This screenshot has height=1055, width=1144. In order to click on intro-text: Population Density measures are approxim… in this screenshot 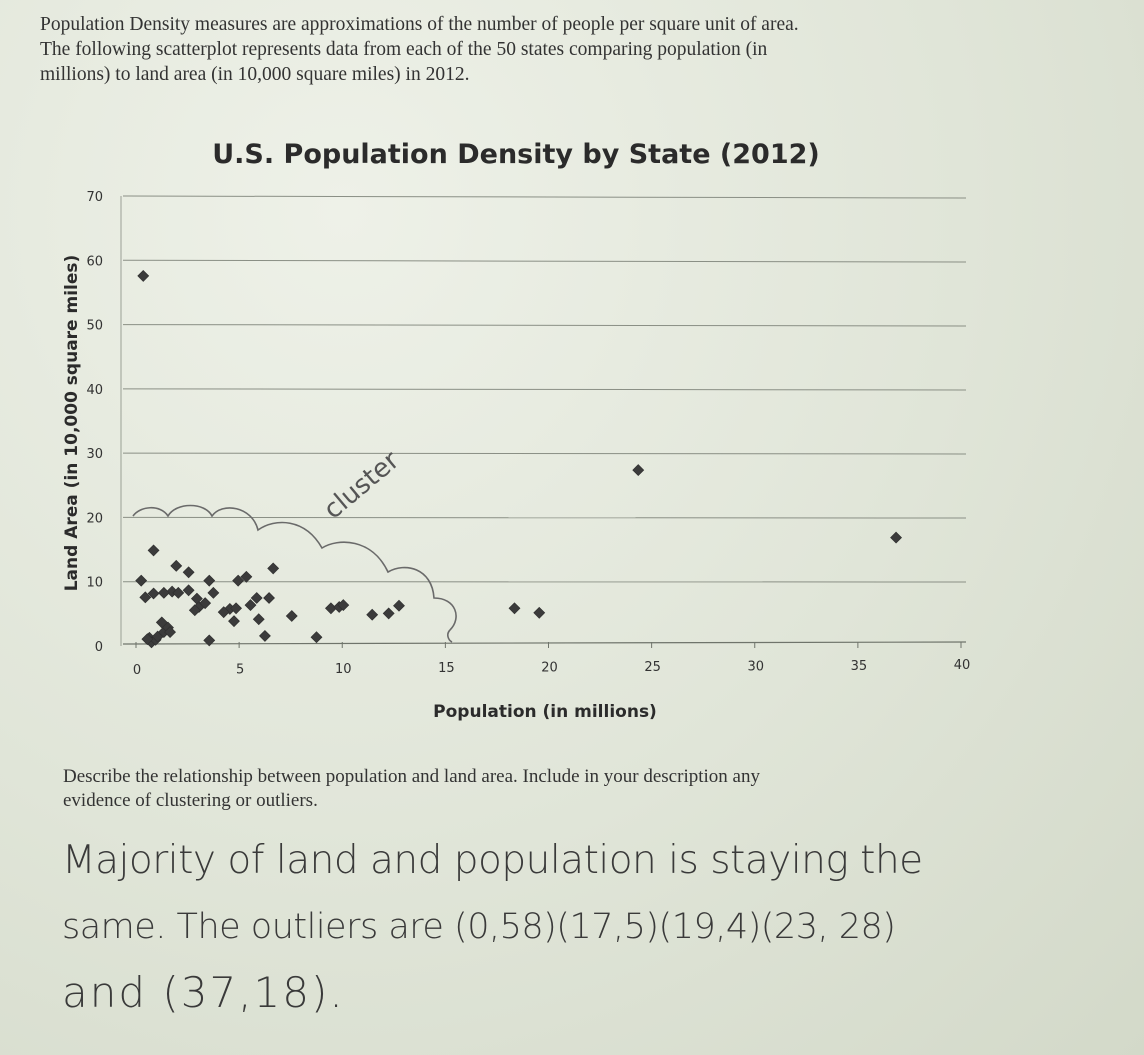, I will do `click(565, 49)`.